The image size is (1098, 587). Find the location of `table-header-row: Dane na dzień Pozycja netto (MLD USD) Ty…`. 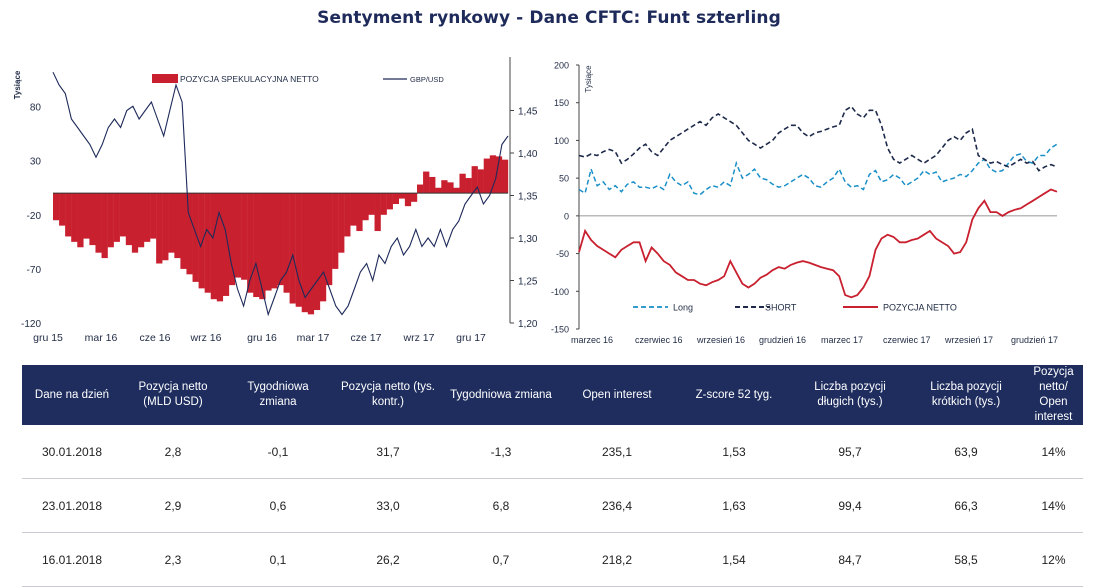

table-header-row: Dane na dzień Pozycja netto (MLD USD) Ty… is located at coordinates (552, 395).